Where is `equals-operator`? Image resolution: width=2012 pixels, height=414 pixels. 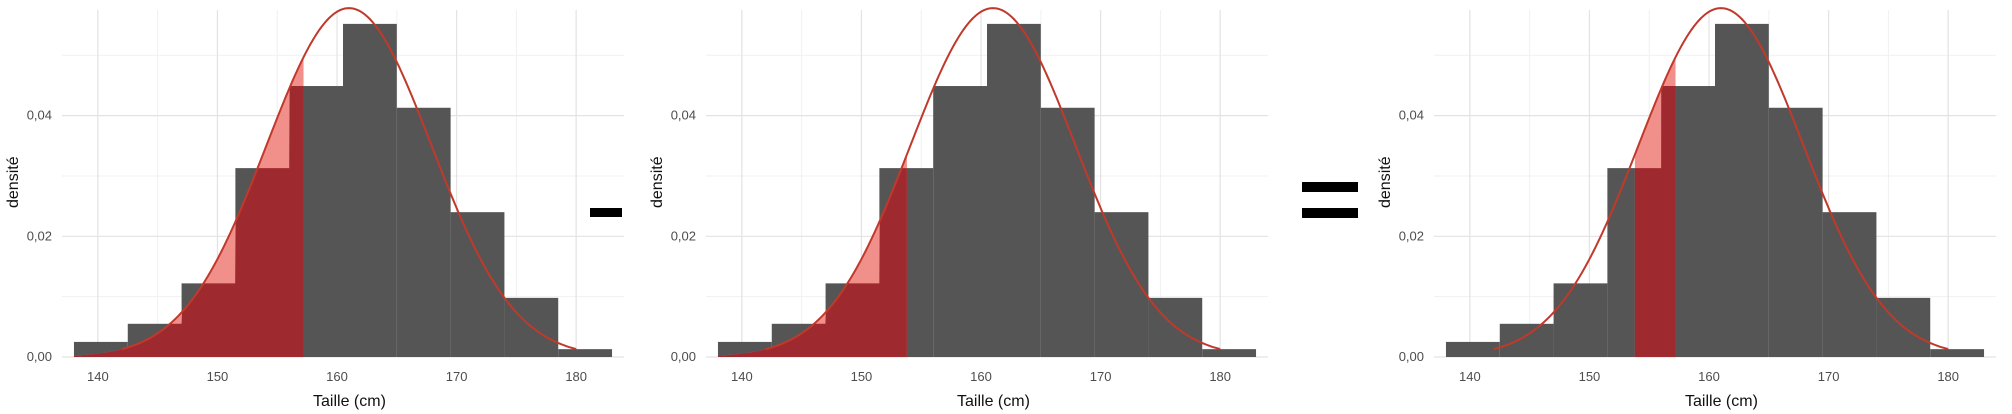 equals-operator is located at coordinates (1330, 201).